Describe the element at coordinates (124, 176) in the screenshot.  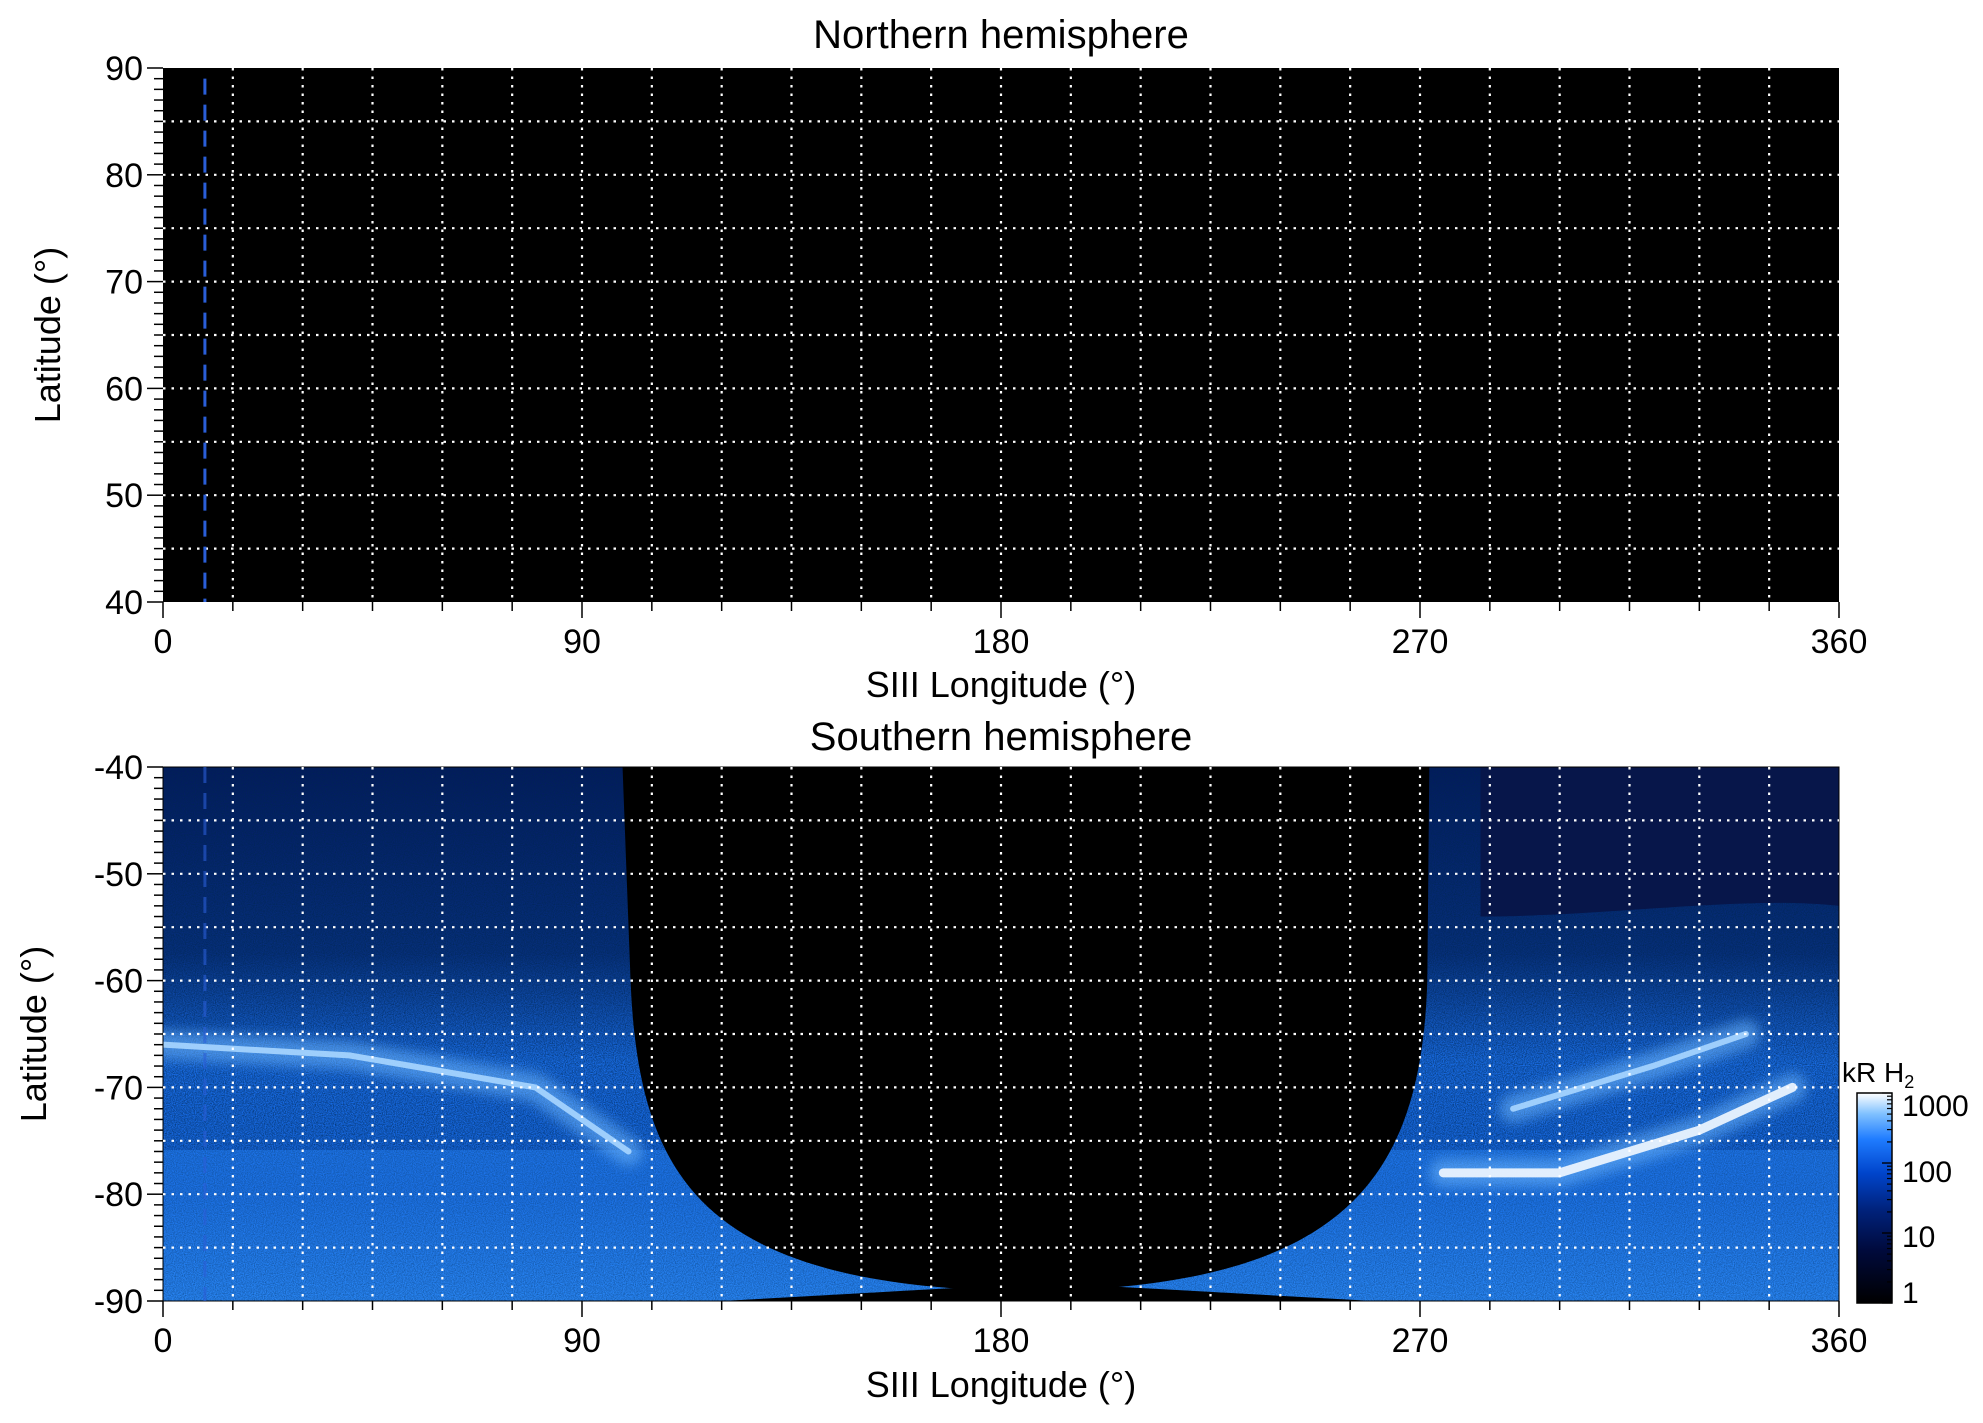
I see `y-tick-label: 80` at that location.